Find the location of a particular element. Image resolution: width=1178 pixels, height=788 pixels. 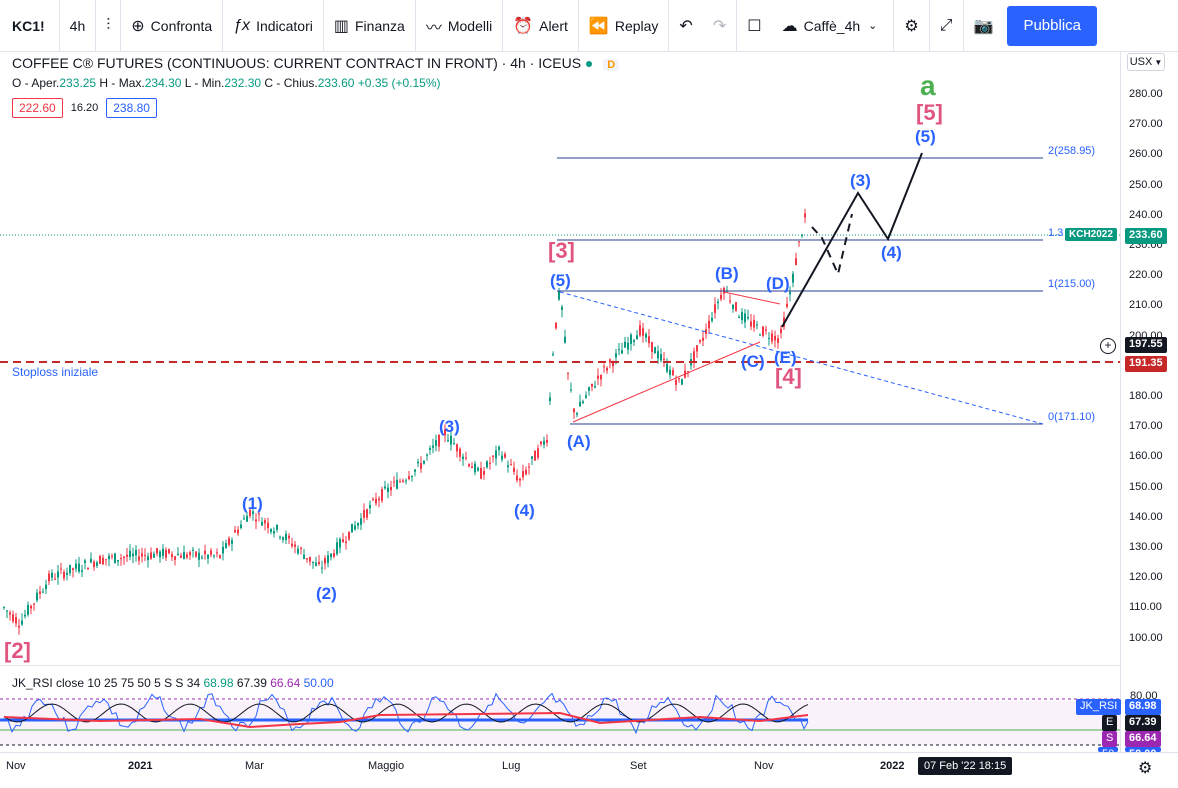

settings-button: ⚙ is located at coordinates (912, 25).